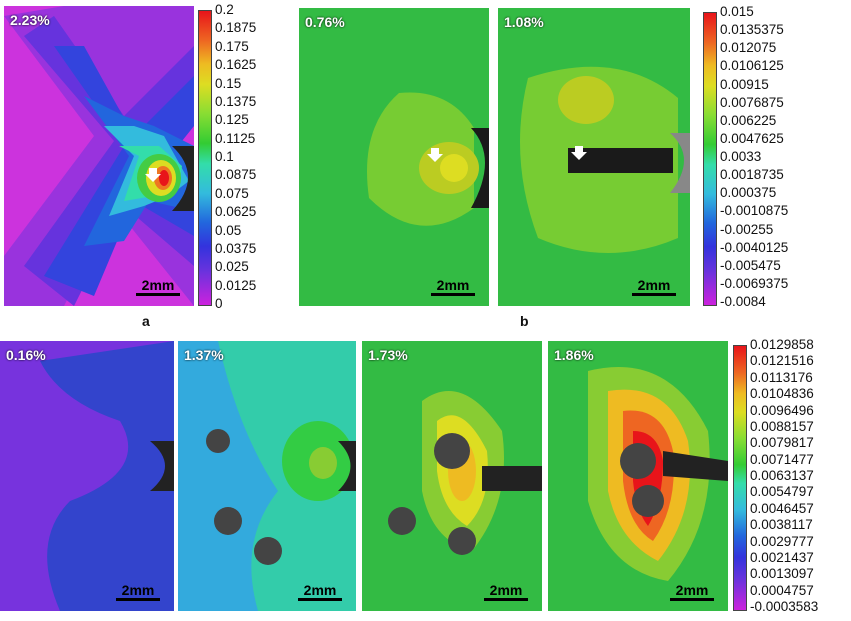  I want to click on scale-text-c4: 2mm, so click(692, 590).